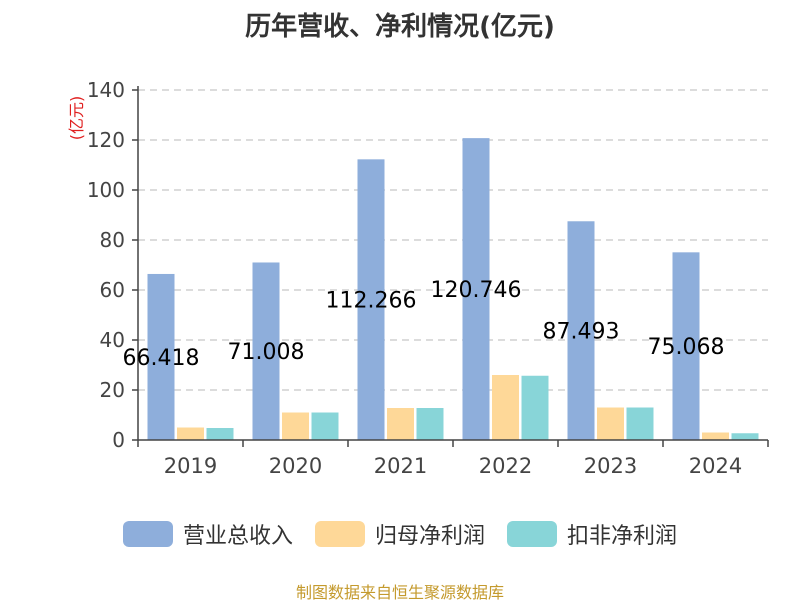 This screenshot has height=603, width=800. Describe the element at coordinates (715, 466) in the screenshot. I see `x-tick-label: 2024` at that location.